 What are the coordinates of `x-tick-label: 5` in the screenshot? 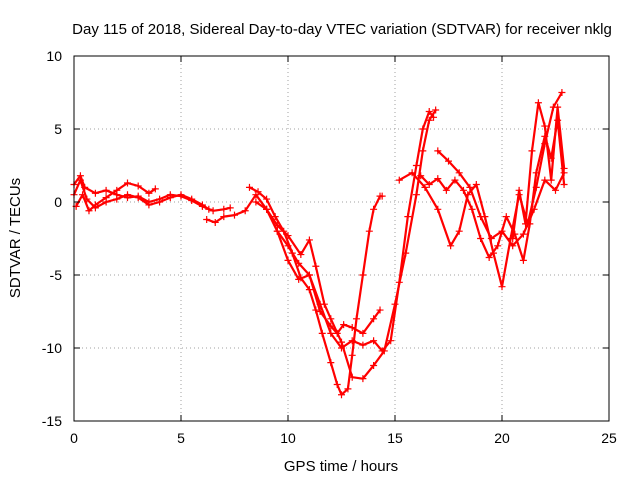 It's located at (181, 438).